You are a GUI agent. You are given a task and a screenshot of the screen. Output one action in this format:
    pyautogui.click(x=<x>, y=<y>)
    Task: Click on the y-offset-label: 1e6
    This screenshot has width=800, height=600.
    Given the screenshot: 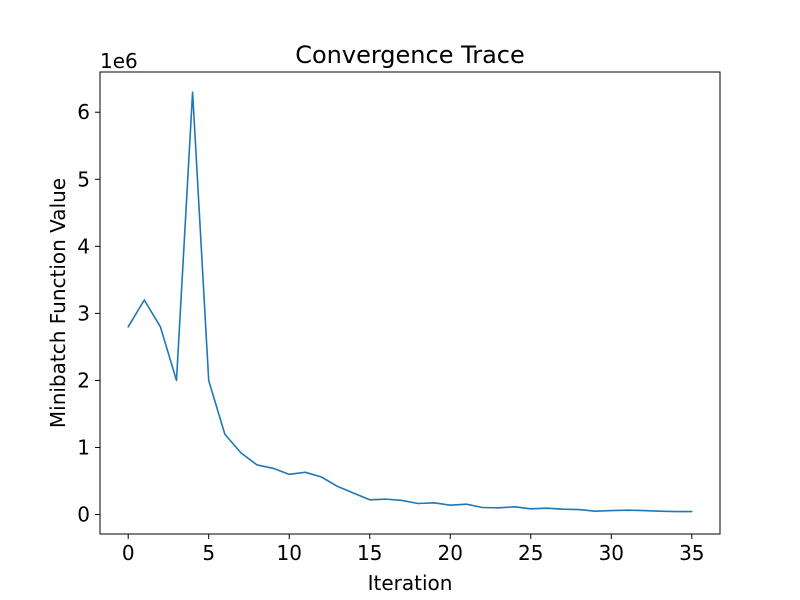 What is the action you would take?
    pyautogui.click(x=119, y=61)
    